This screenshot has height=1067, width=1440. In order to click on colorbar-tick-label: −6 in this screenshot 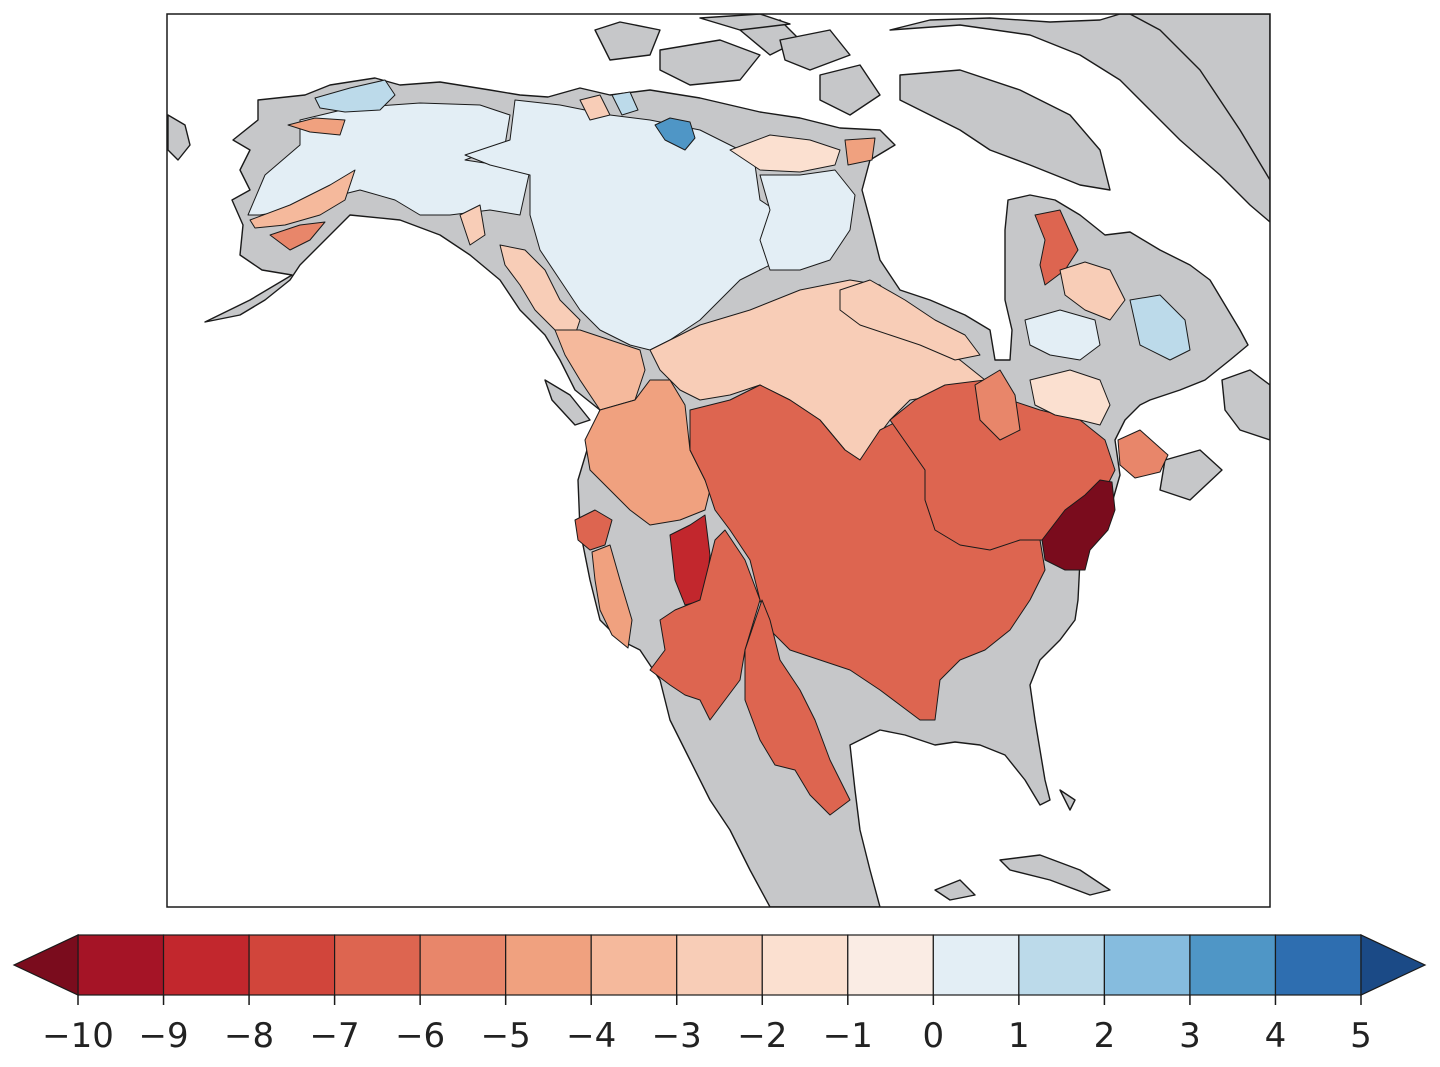, I will do `click(420, 1036)`.